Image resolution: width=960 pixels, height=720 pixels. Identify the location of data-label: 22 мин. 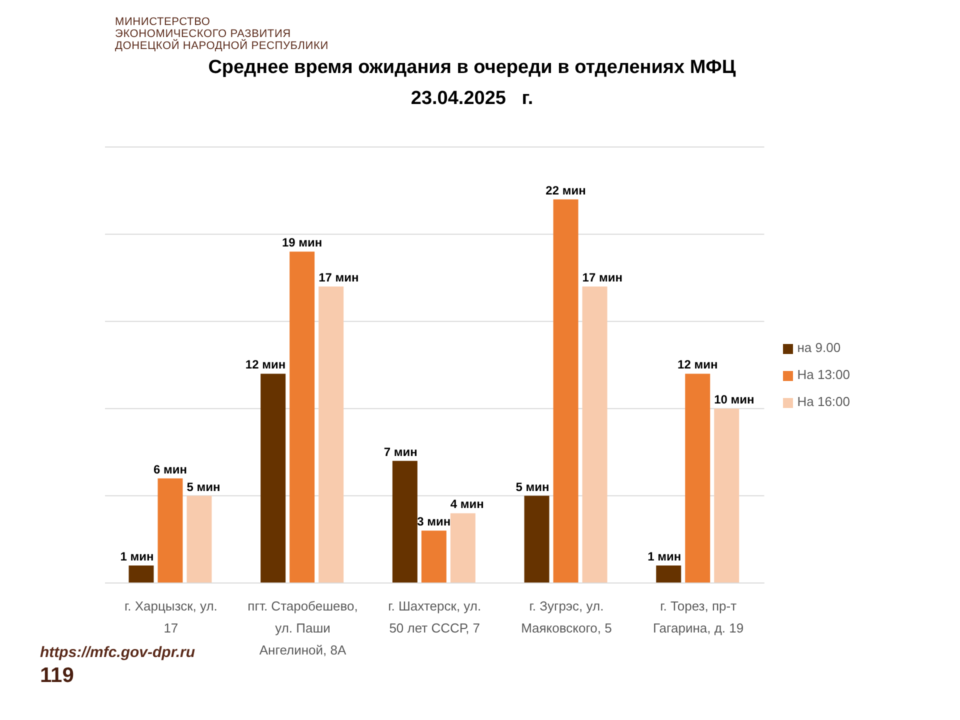
(566, 190).